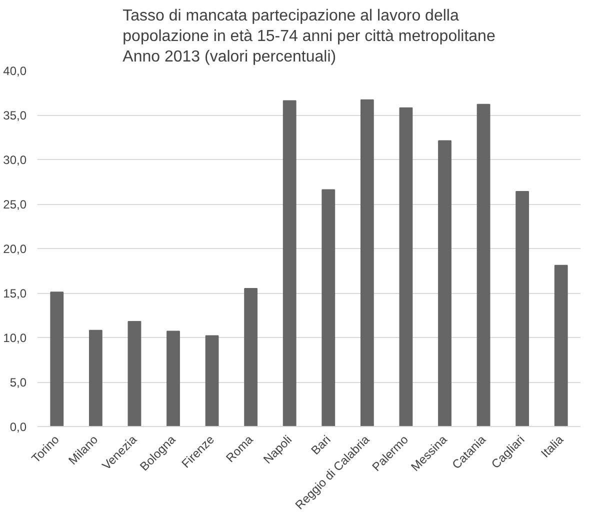 Image resolution: width=609 pixels, height=524 pixels. Describe the element at coordinates (15, 338) in the screenshot. I see `y-tick-label: 10,0` at that location.